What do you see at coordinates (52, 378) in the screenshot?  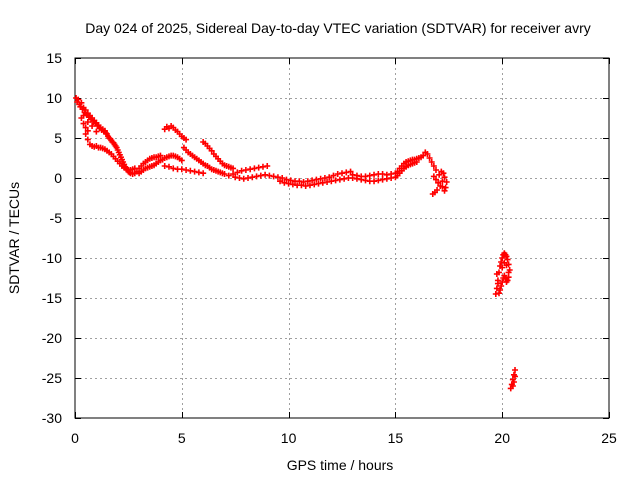 I see `y-tick-label: -25` at bounding box center [52, 378].